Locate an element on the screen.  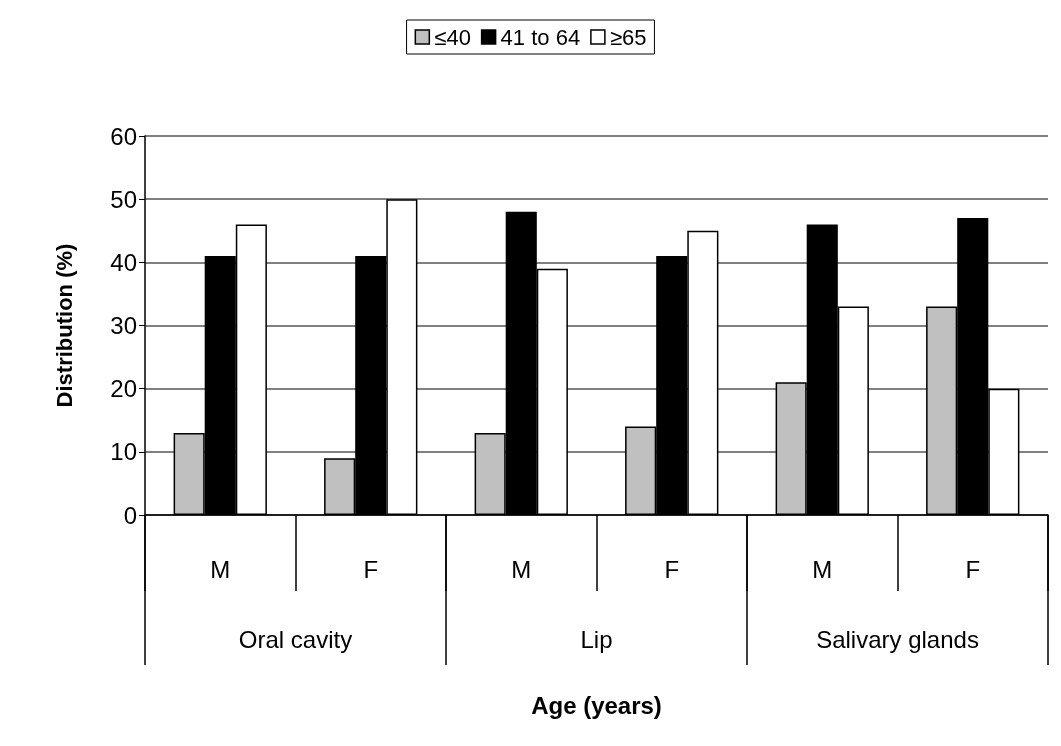
y-tick-label: 40 is located at coordinates (123, 262).